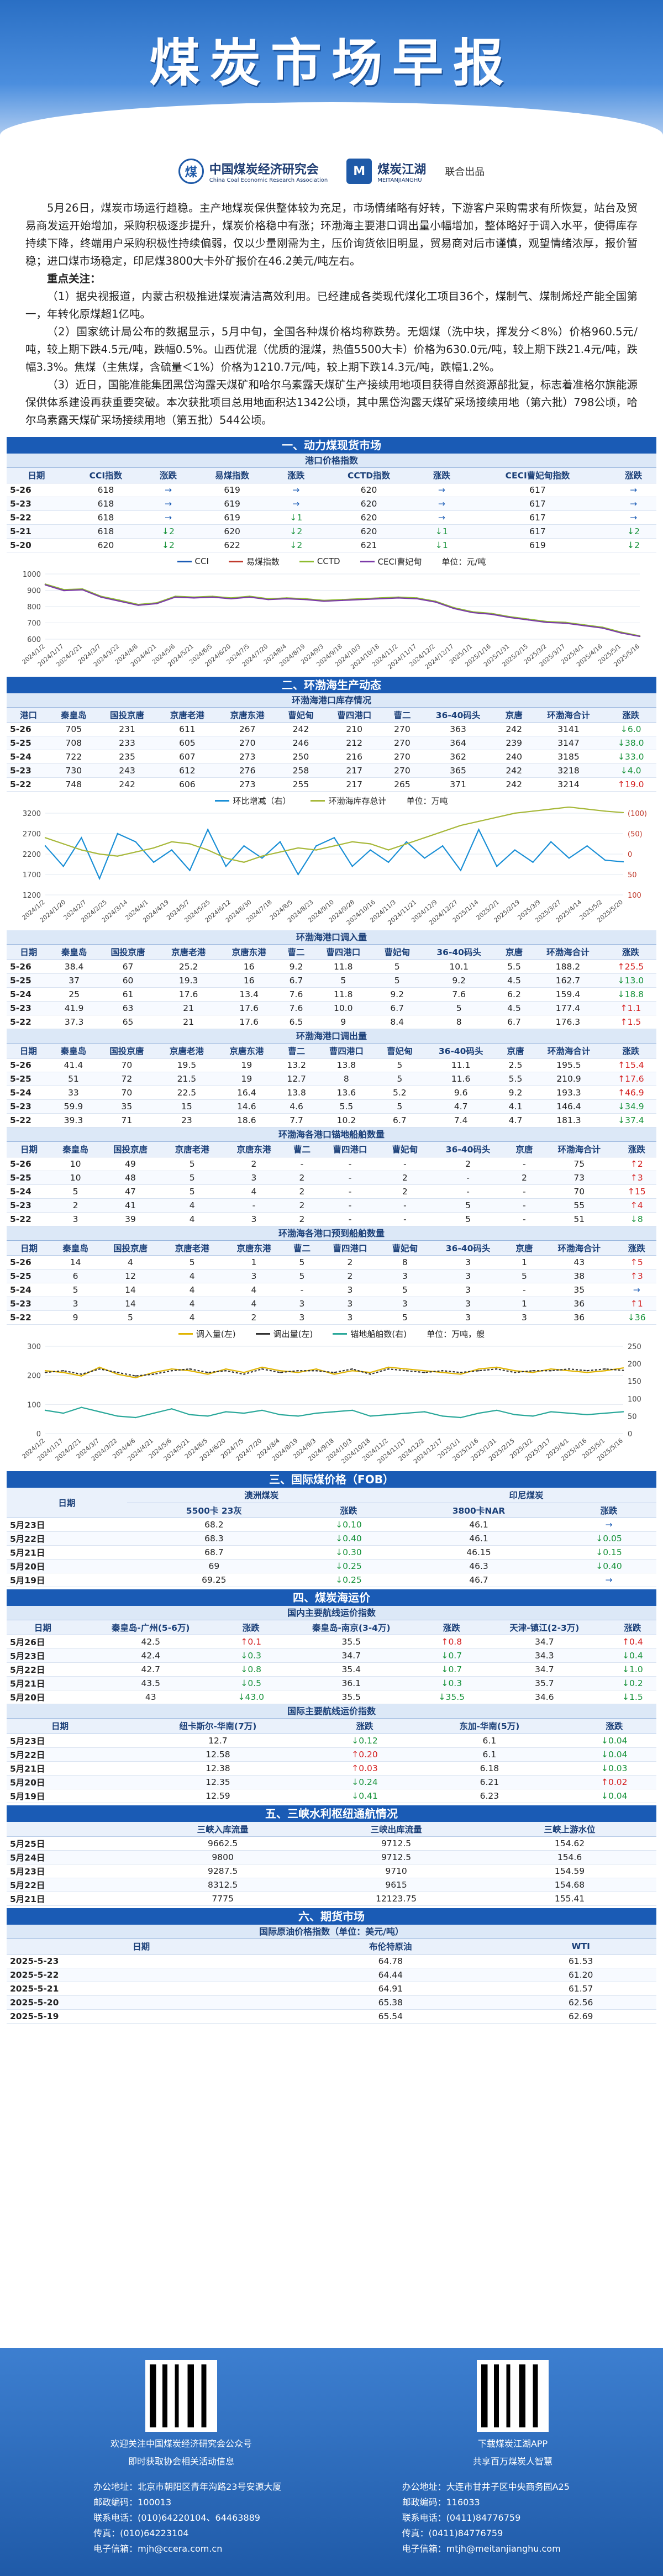  I want to click on table-cell: 37, so click(74, 980).